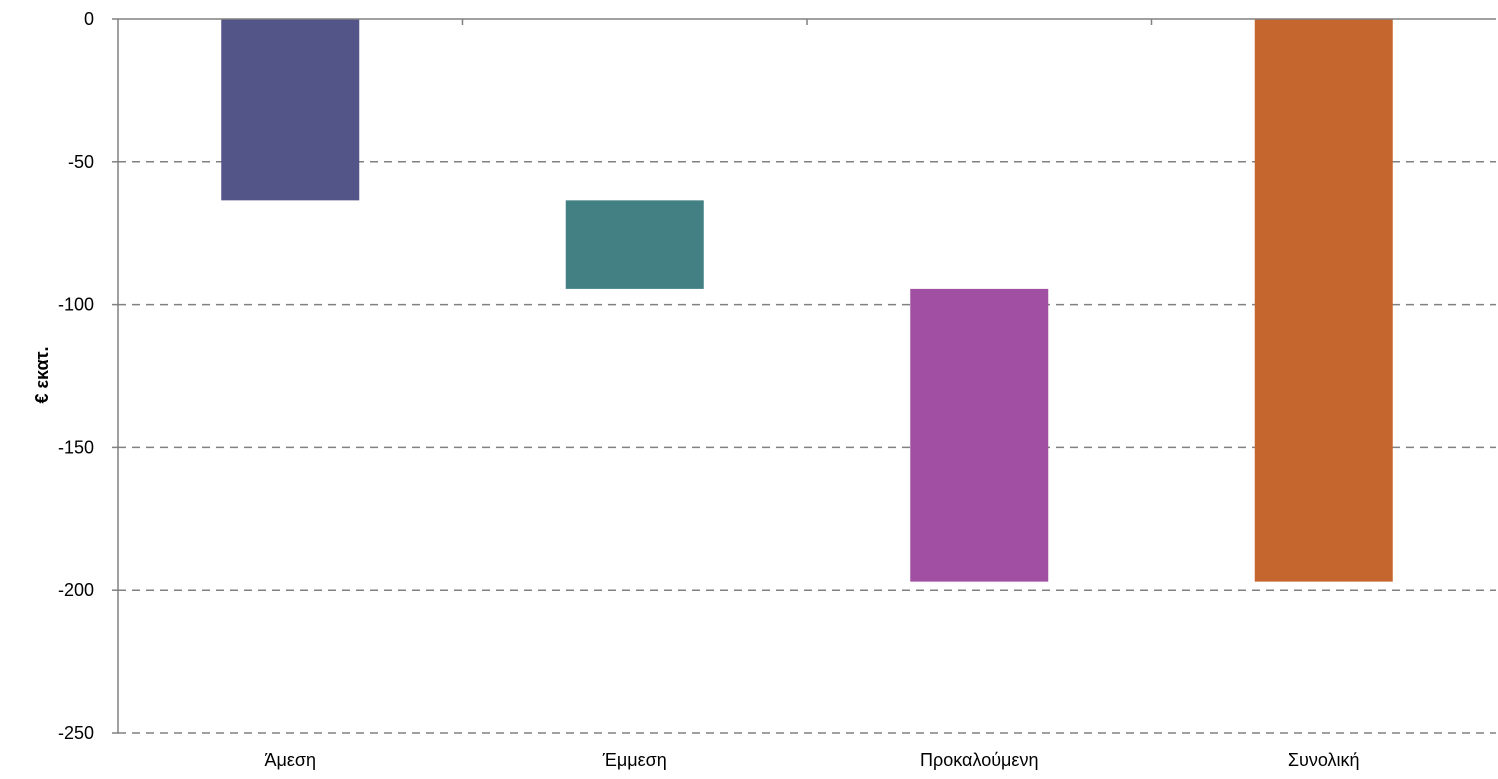 This screenshot has height=779, width=1498. Describe the element at coordinates (979, 760) in the screenshot. I see `x-tick-label: Προκαλούμενη` at that location.